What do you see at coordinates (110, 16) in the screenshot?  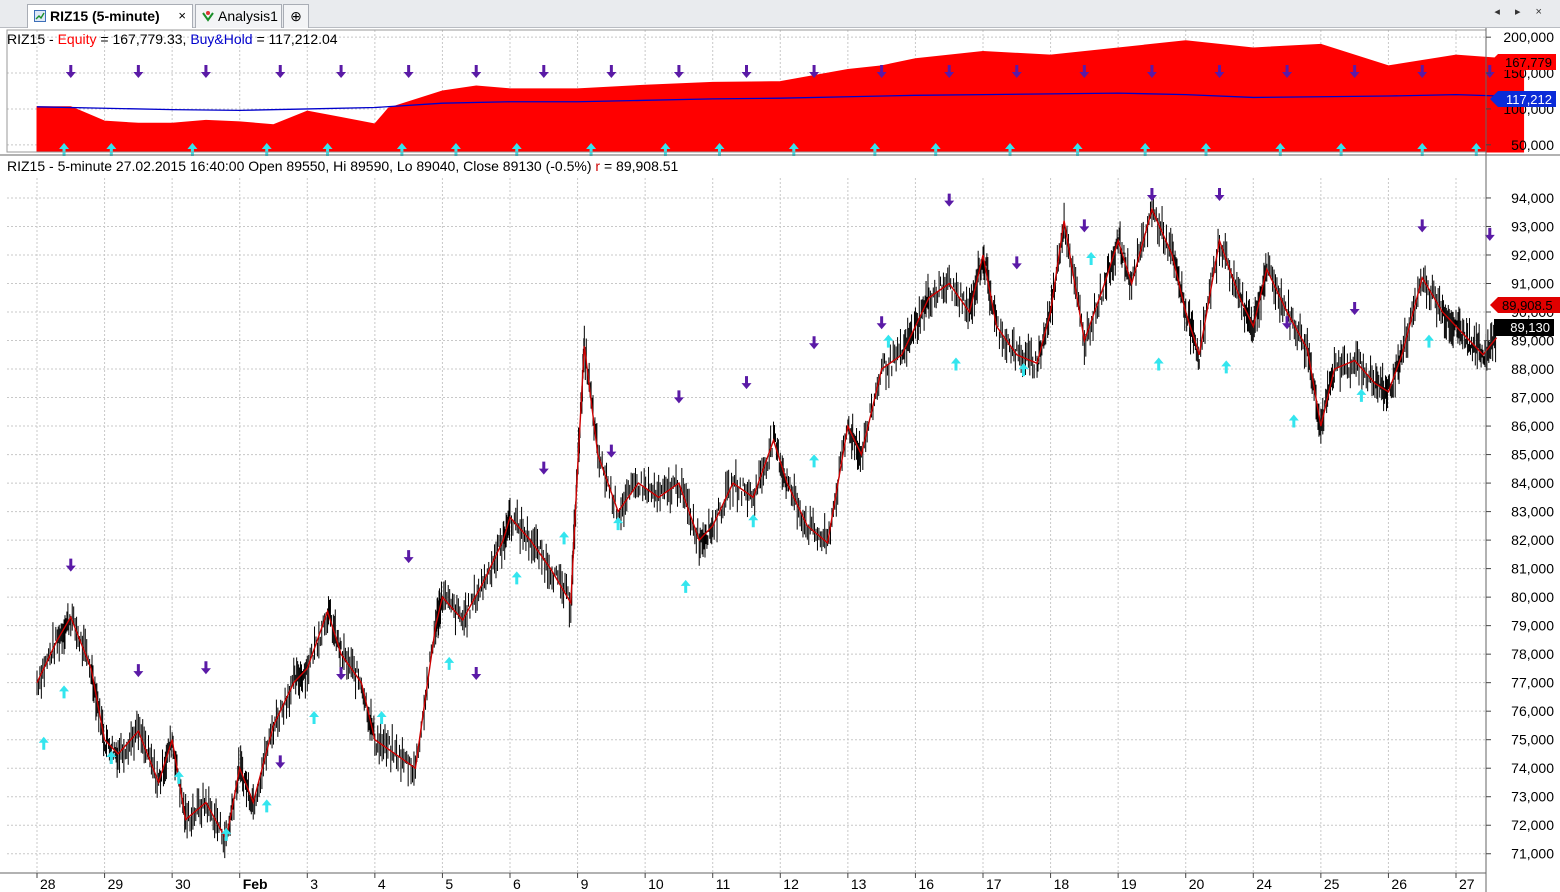 I see `tab-riz15-chart: RIZ15 (5-minute) ×` at bounding box center [110, 16].